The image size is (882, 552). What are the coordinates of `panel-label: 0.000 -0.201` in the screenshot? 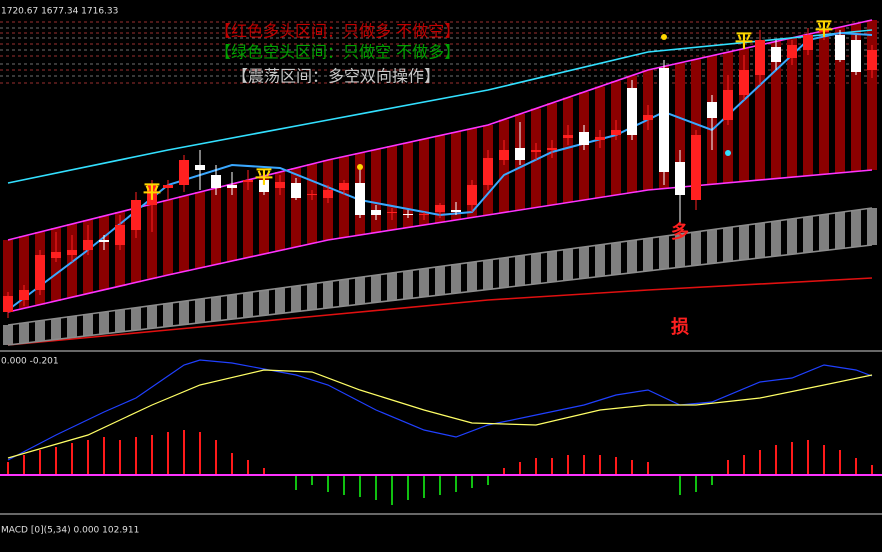 It's located at (30, 362).